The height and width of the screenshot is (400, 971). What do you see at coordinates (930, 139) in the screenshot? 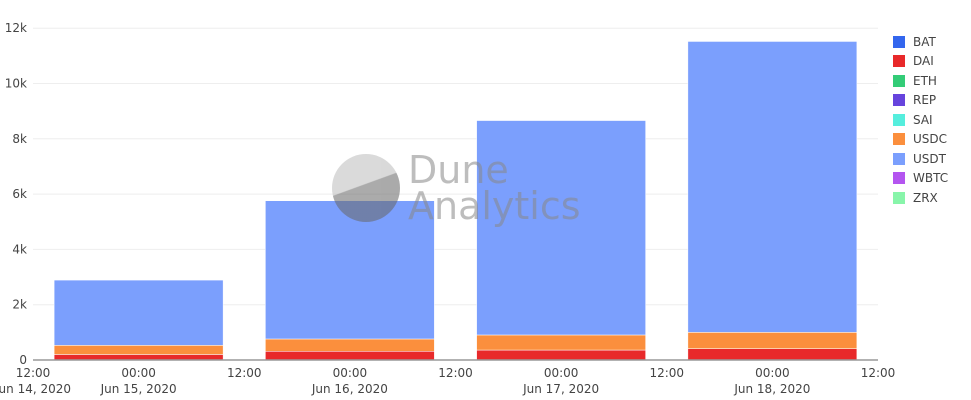
I see `legend-label: USDC` at bounding box center [930, 139].